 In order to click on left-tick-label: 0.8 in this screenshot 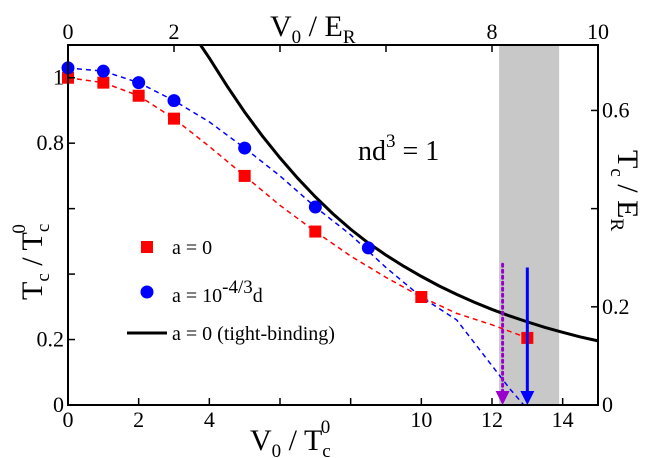, I will do `click(51, 142)`.